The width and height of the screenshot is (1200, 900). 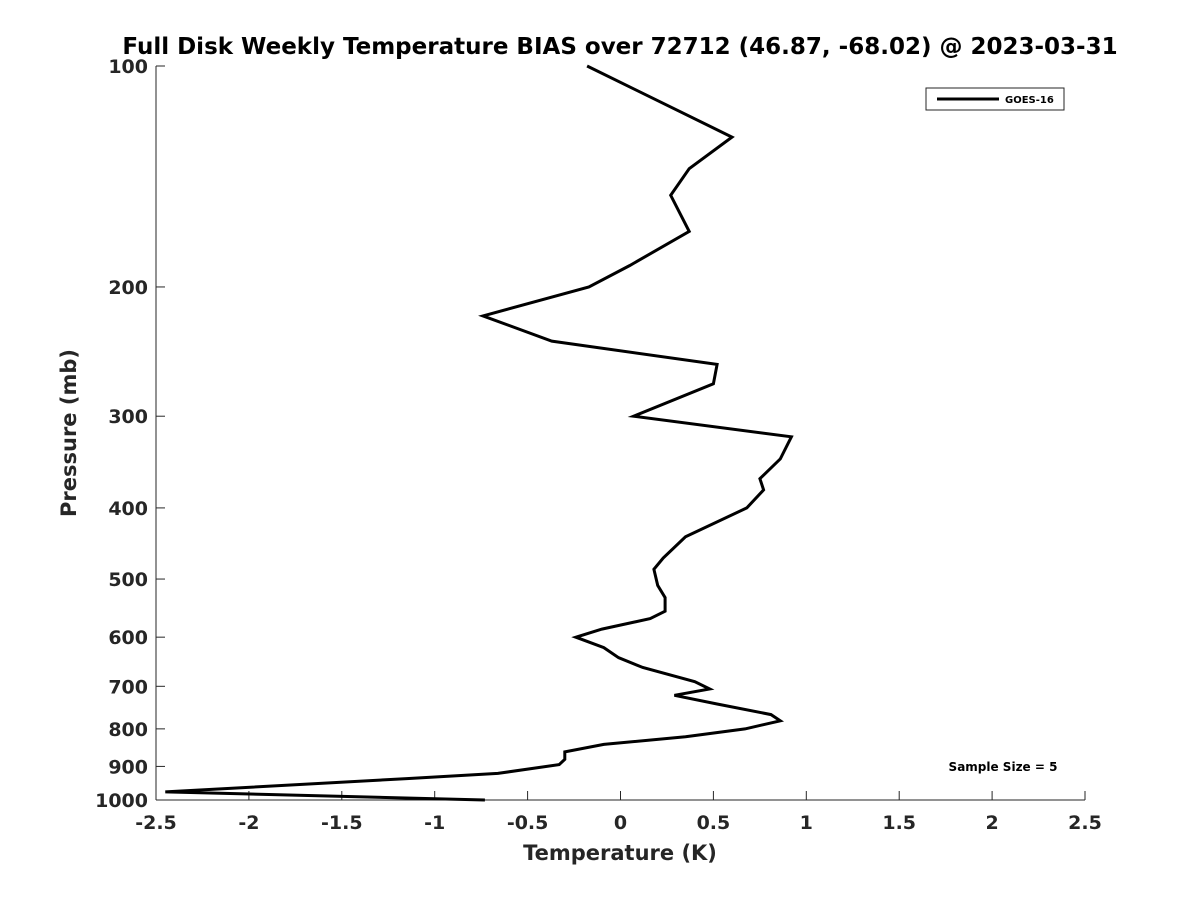 I want to click on y-tick-label: 100, so click(x=128, y=67).